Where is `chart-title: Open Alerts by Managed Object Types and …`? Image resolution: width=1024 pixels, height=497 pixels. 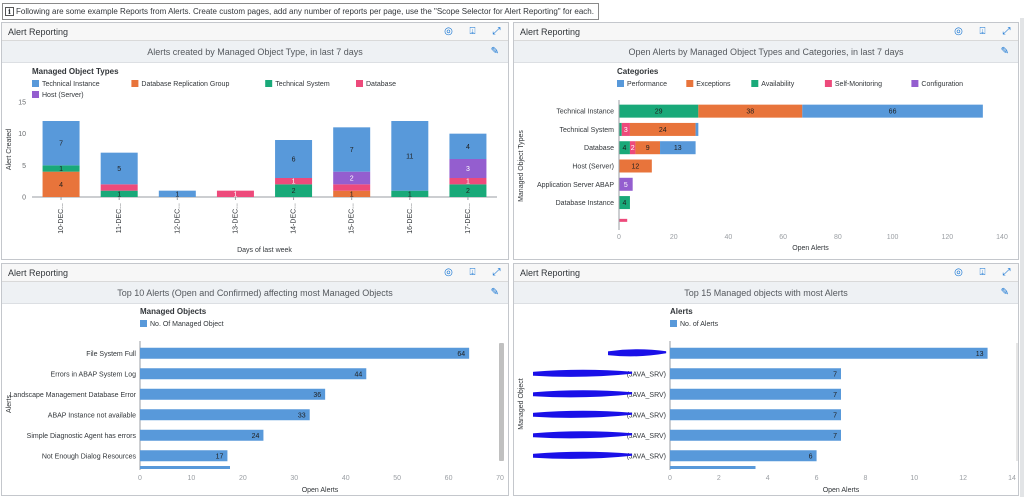
chart-title: Open Alerts by Managed Object Types and … is located at coordinates (766, 51).